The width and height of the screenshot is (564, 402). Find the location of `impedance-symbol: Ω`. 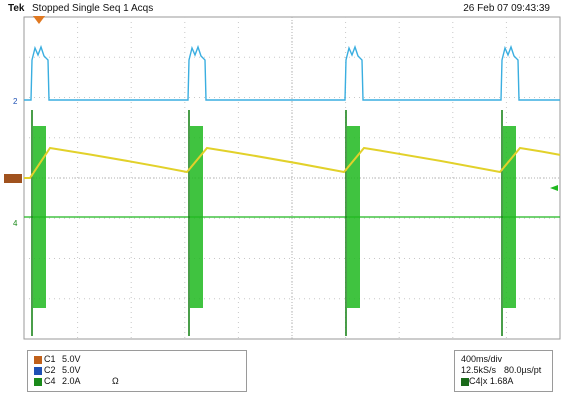

impedance-symbol: Ω is located at coordinates (115, 381).